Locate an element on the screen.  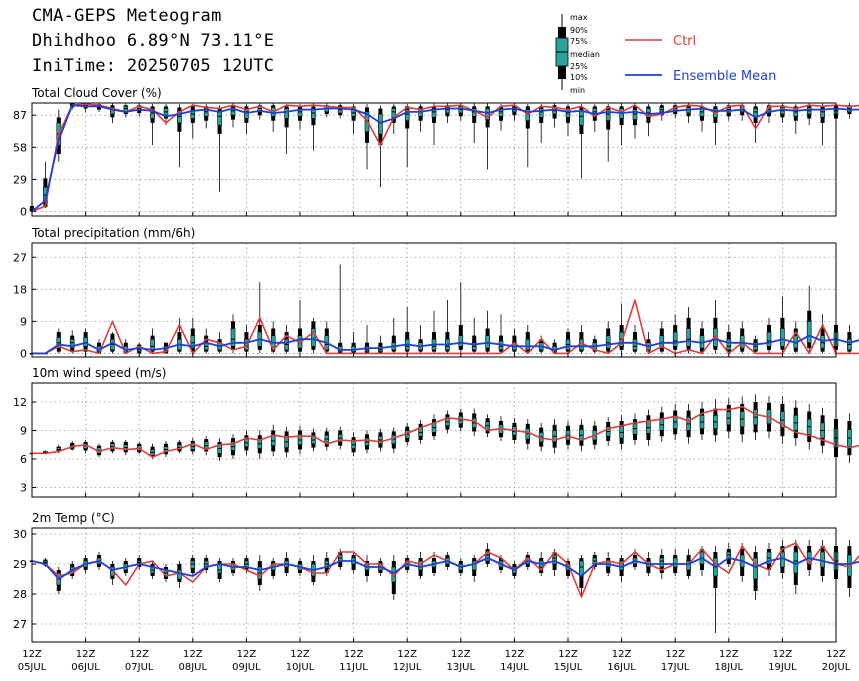
panel-title: 10m wind speed (m/s) is located at coordinates (99, 373).